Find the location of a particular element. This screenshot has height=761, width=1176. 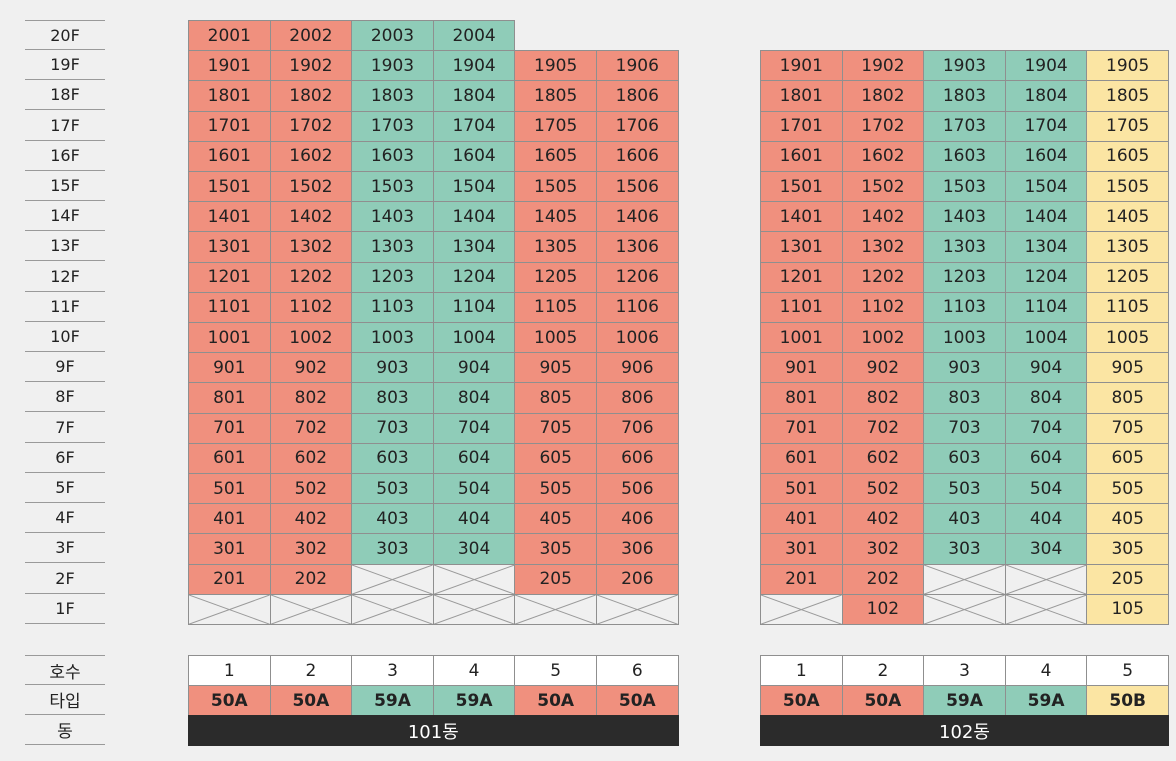

floor-label-3f: 3F is located at coordinates (65, 548).